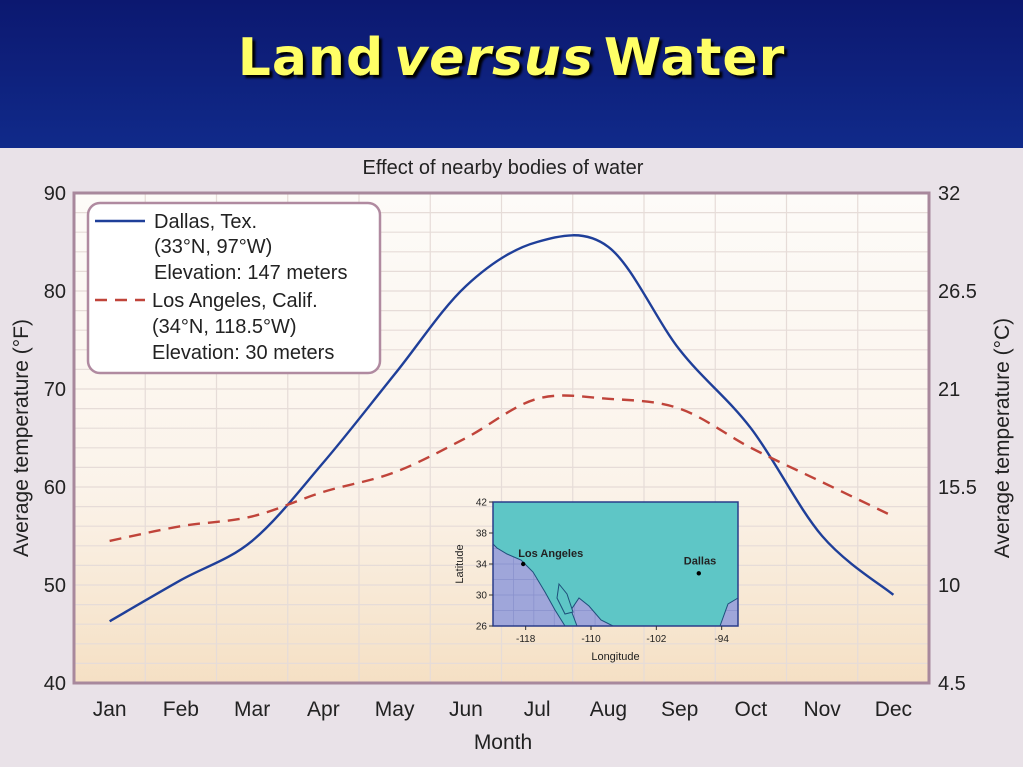  What do you see at coordinates (949, 390) in the screenshot?
I see `y-tick-right: 21` at bounding box center [949, 390].